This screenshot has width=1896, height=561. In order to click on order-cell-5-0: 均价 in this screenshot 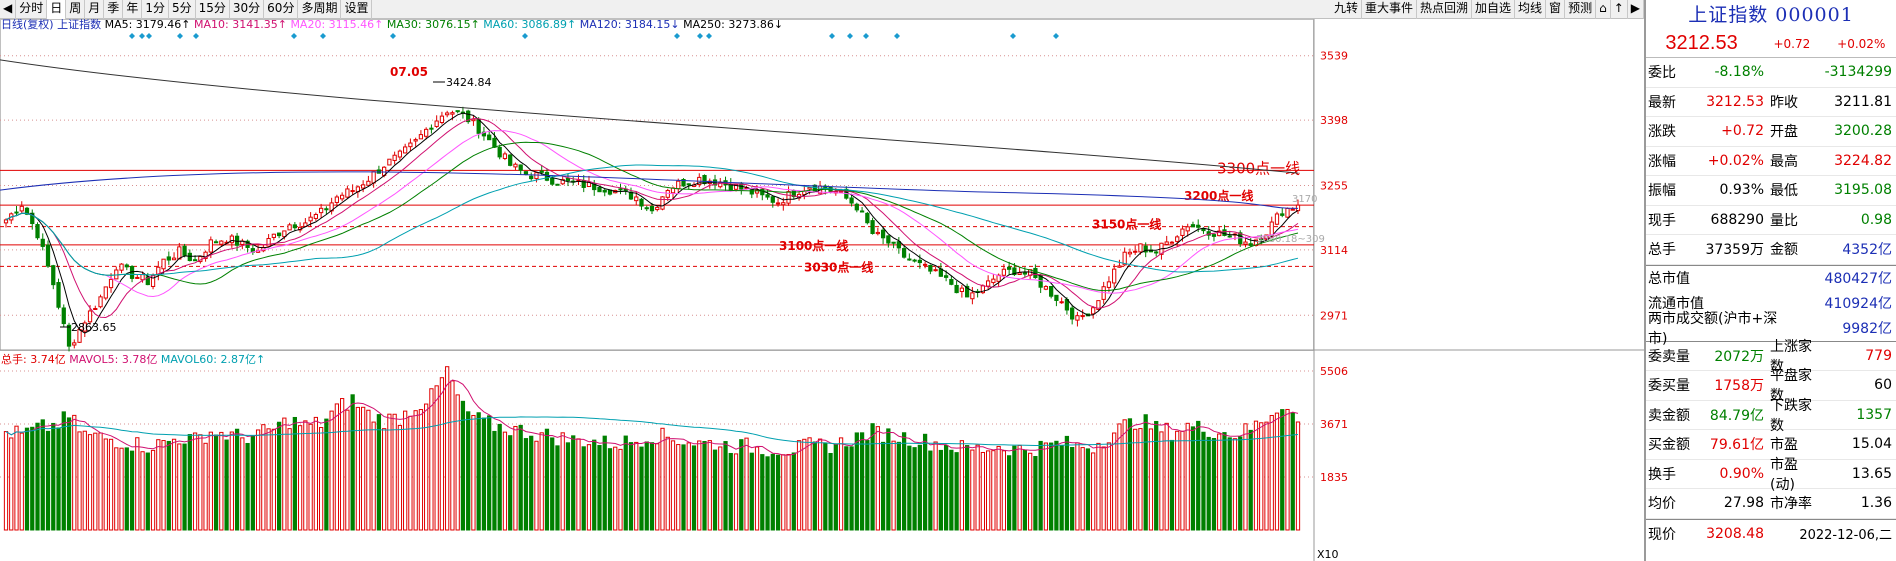, I will do `click(1662, 504)`.